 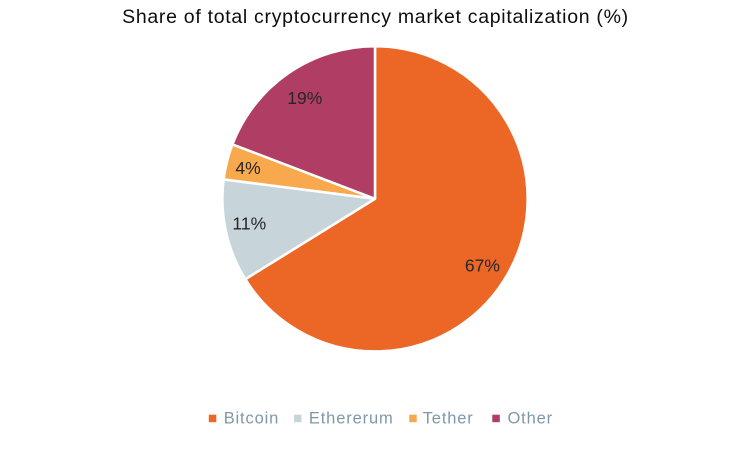 What do you see at coordinates (249, 224) in the screenshot?
I see `svg-text: 11%` at bounding box center [249, 224].